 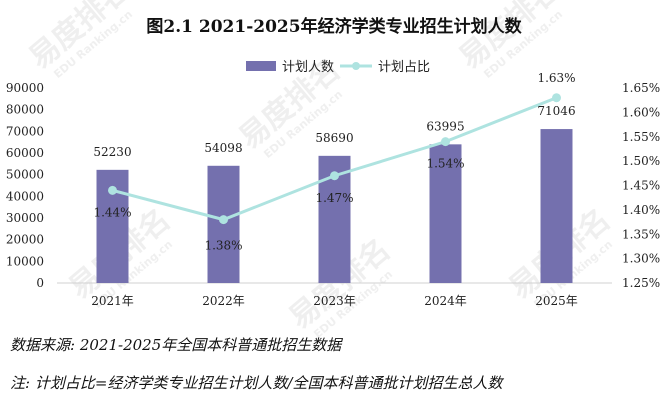 I want to click on x-tick-label: 2024年, so click(x=445, y=301).